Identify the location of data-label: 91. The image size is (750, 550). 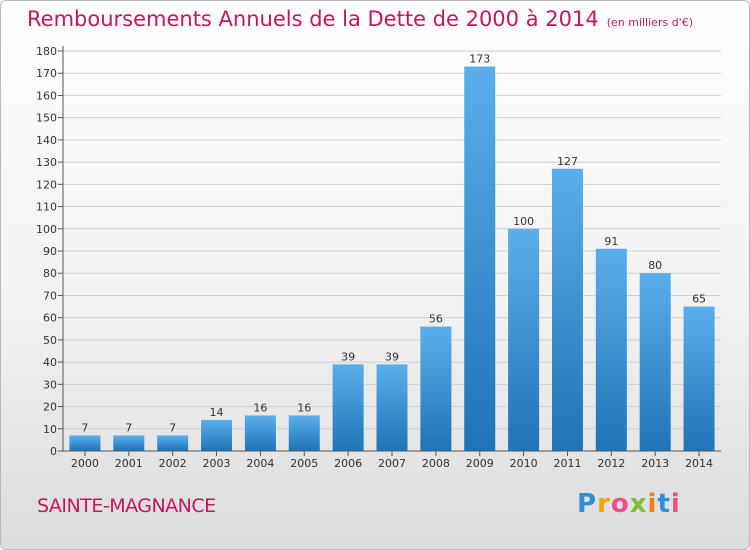
(611, 241).